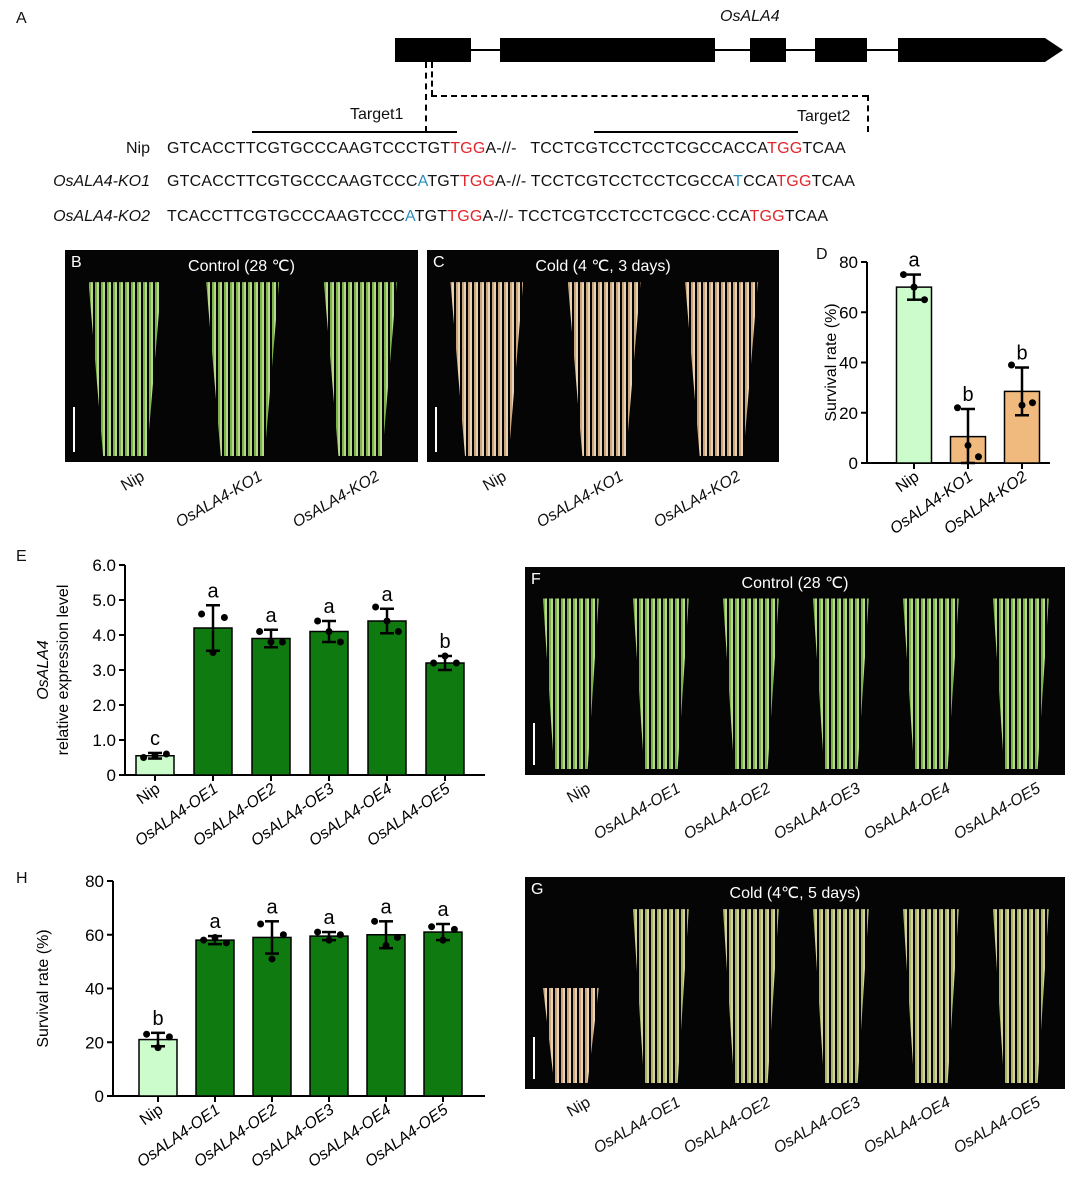  What do you see at coordinates (853, 463) in the screenshot?
I see `y-tick-label: 0` at bounding box center [853, 463].